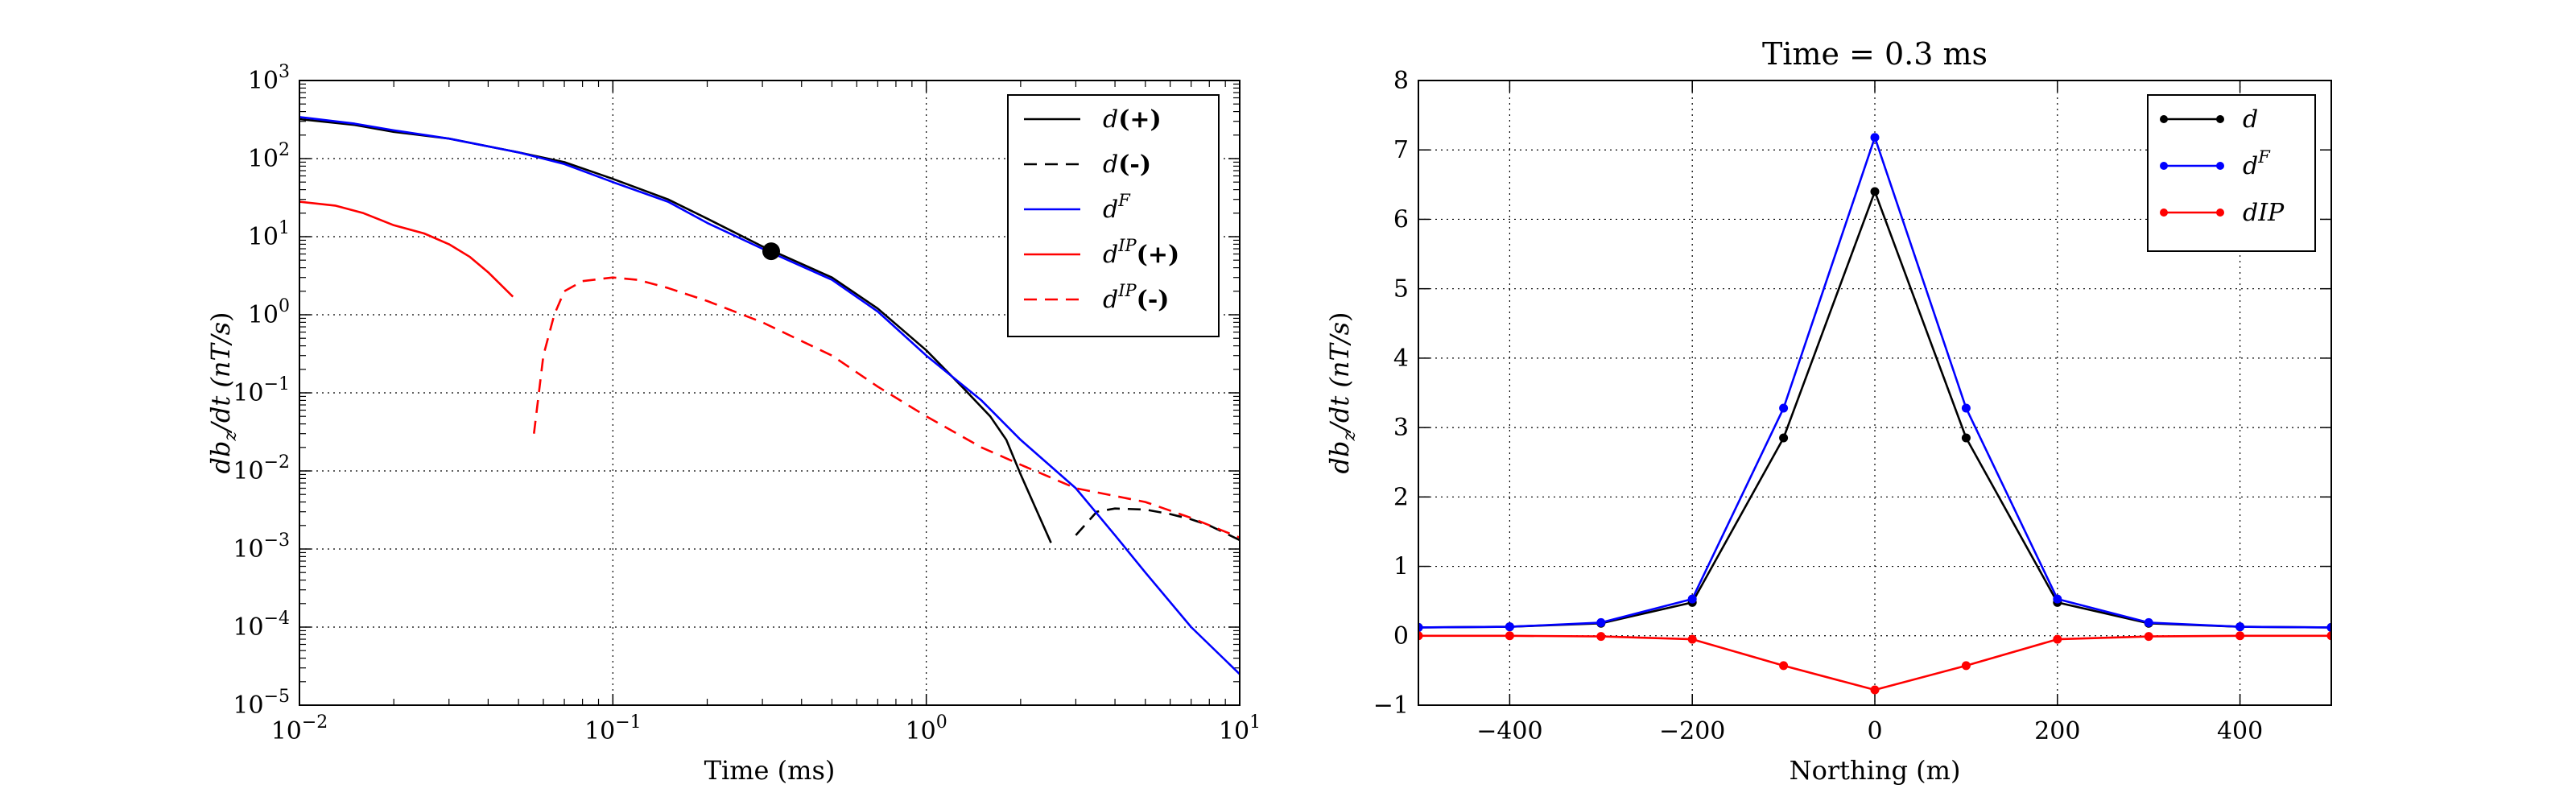 The image size is (2576, 805). What do you see at coordinates (269, 78) in the screenshot?
I see `y-tick-label: 10³` at bounding box center [269, 78].